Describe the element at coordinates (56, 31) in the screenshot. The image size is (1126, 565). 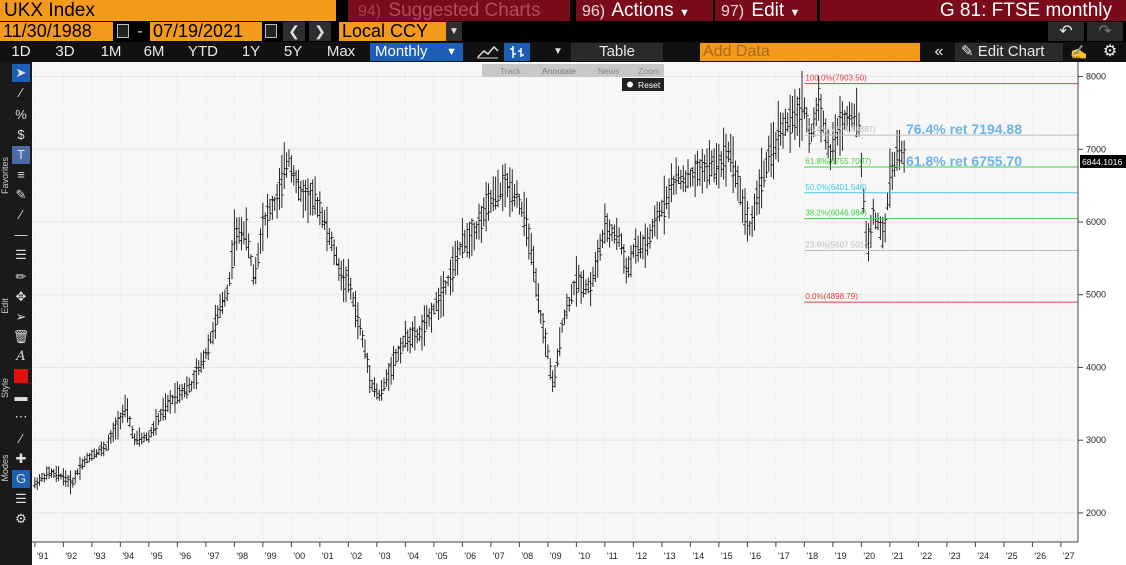
I see `start-date-field: 11/30/1988` at that location.